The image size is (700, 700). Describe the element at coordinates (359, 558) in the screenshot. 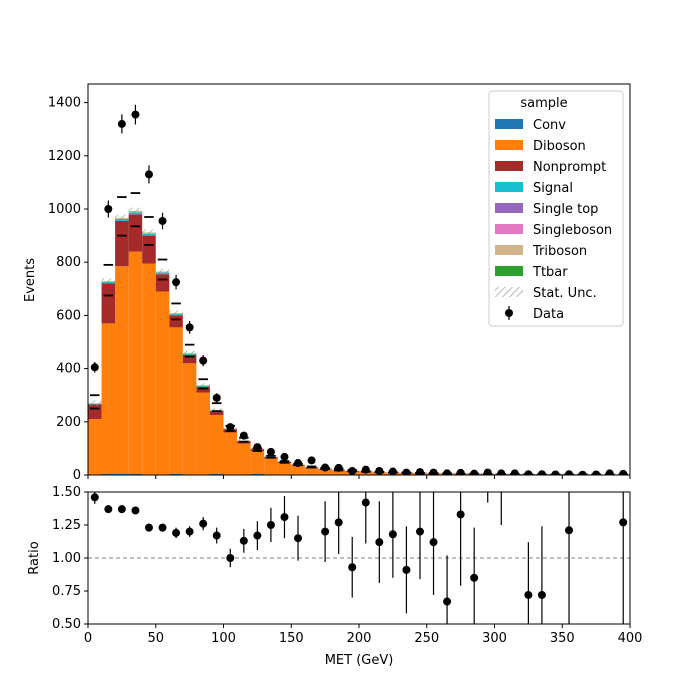

I see `ratio-plot` at that location.